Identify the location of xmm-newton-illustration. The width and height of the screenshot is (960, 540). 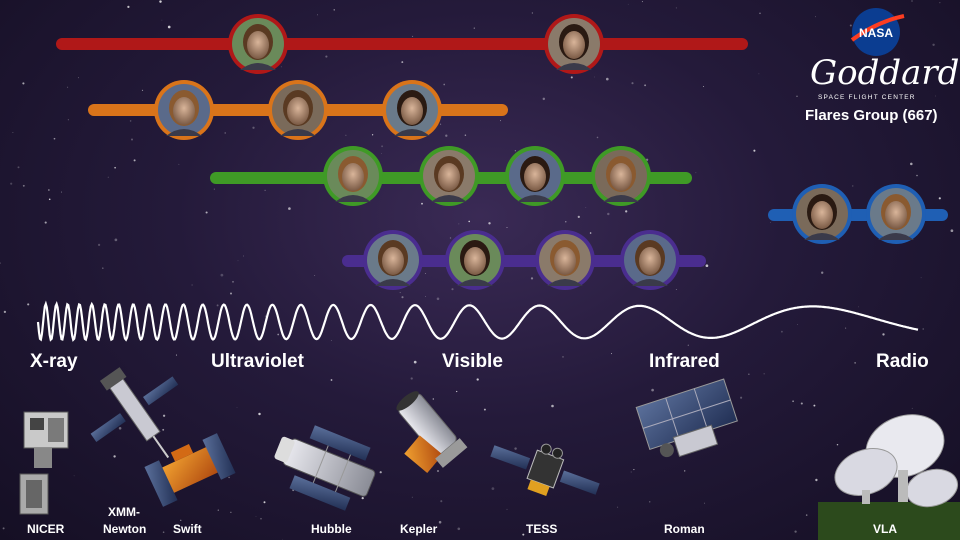
(134, 413).